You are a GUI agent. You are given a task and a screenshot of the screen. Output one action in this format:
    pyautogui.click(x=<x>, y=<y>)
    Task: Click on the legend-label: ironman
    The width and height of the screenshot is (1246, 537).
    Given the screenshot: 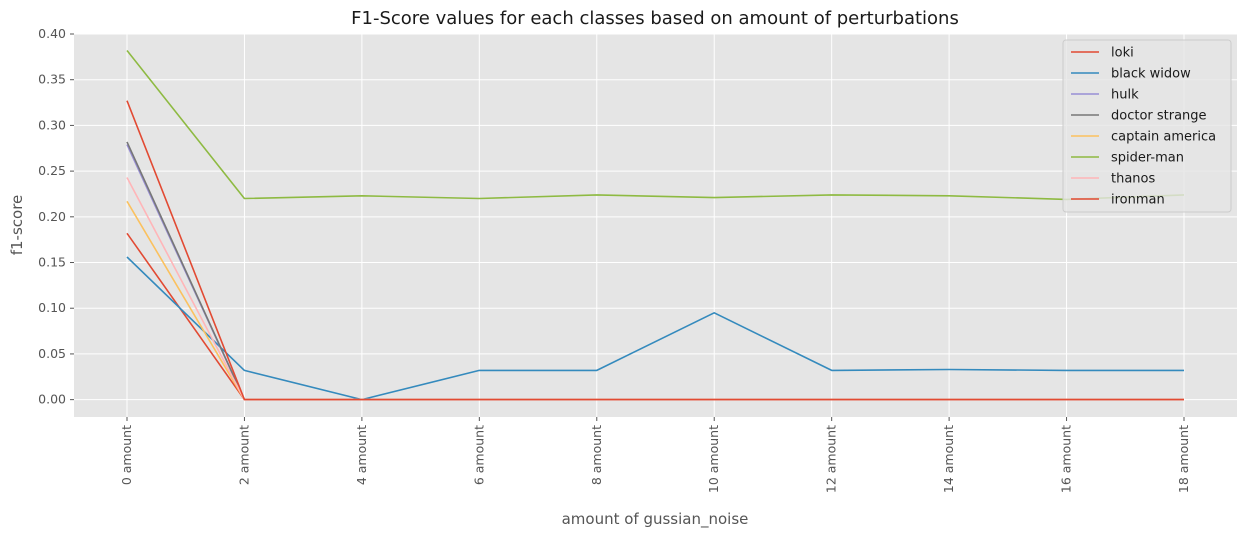 What is the action you would take?
    pyautogui.click(x=1138, y=200)
    